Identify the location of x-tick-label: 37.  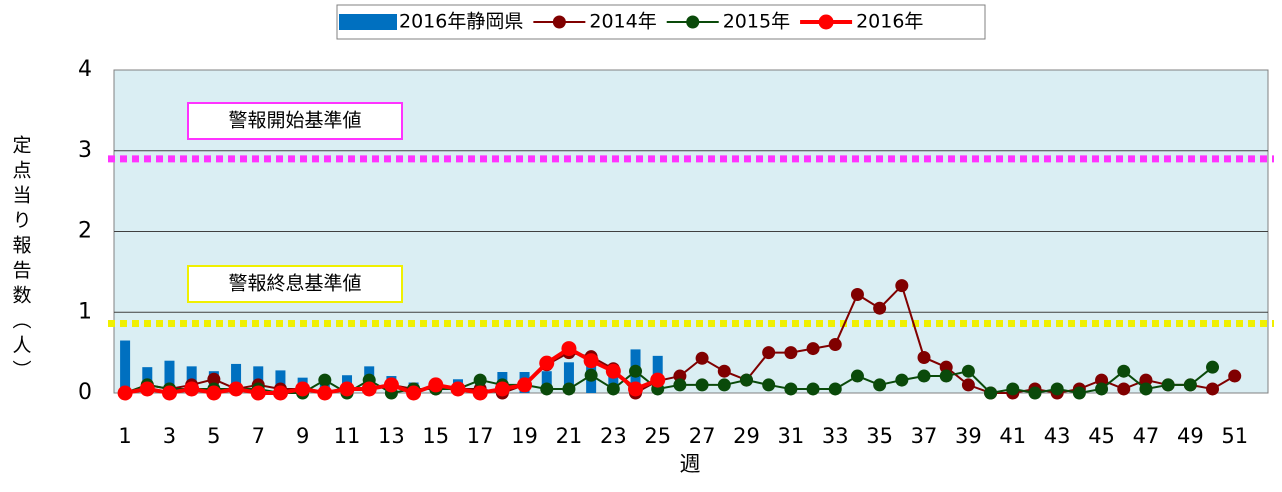
(924, 436).